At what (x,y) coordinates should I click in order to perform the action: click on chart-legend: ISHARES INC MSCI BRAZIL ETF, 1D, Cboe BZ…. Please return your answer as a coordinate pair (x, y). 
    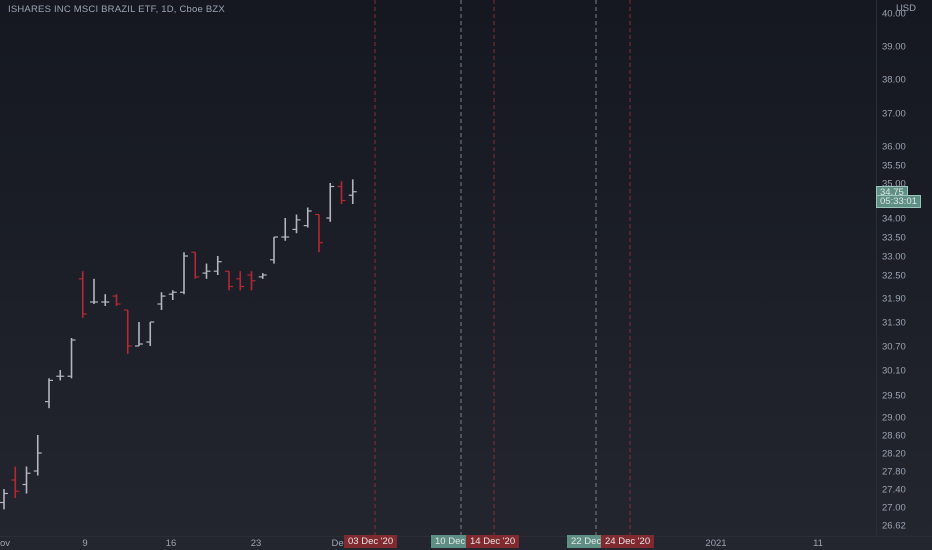
    Looking at the image, I should click on (116, 9).